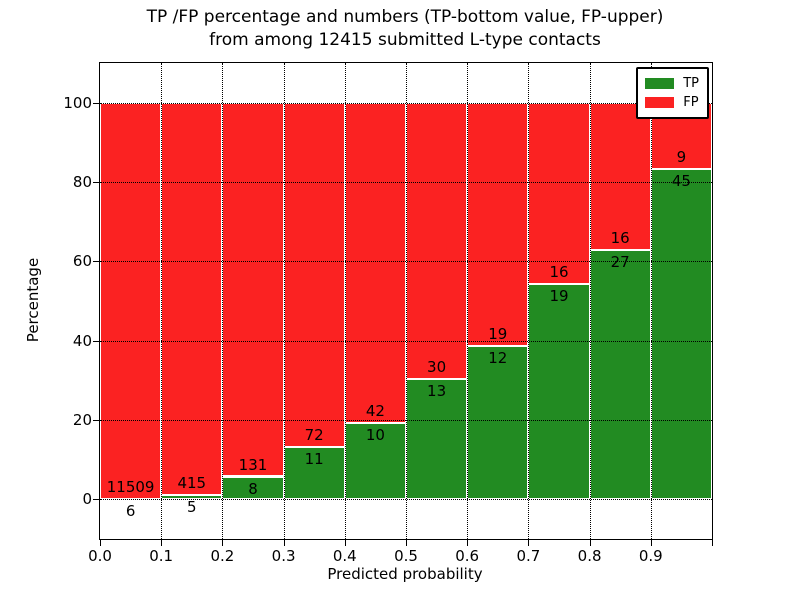 The width and height of the screenshot is (800, 600). What do you see at coordinates (253, 464) in the screenshot?
I see `fp-count-label: 131` at bounding box center [253, 464].